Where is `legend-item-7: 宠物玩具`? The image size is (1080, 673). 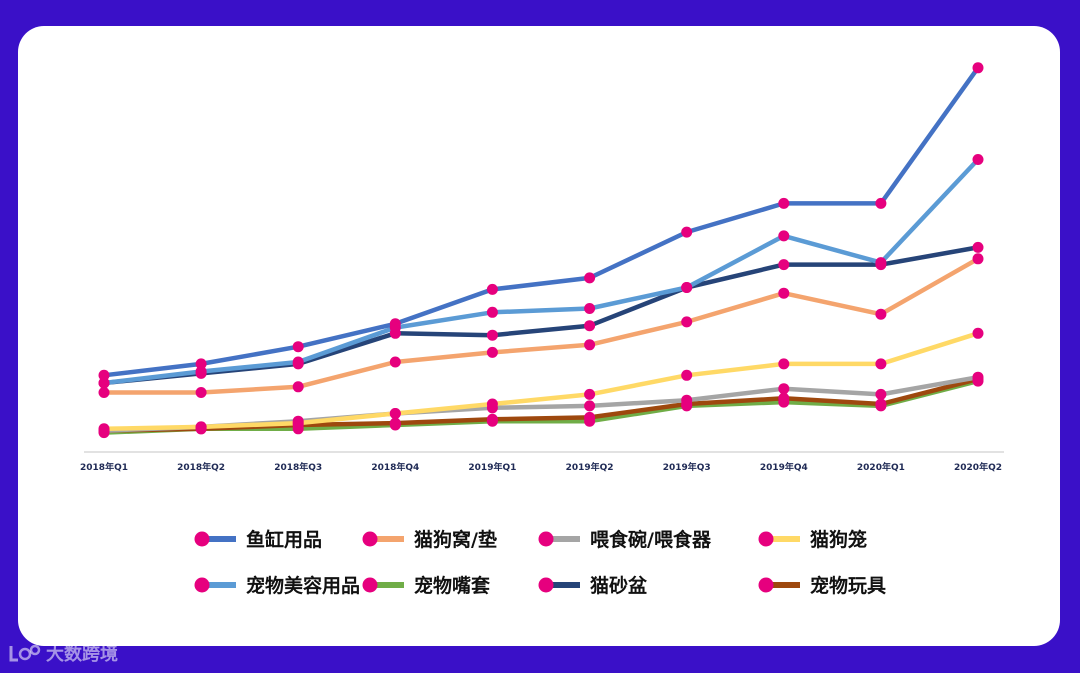 legend-item-7: 宠物玩具 is located at coordinates (822, 585).